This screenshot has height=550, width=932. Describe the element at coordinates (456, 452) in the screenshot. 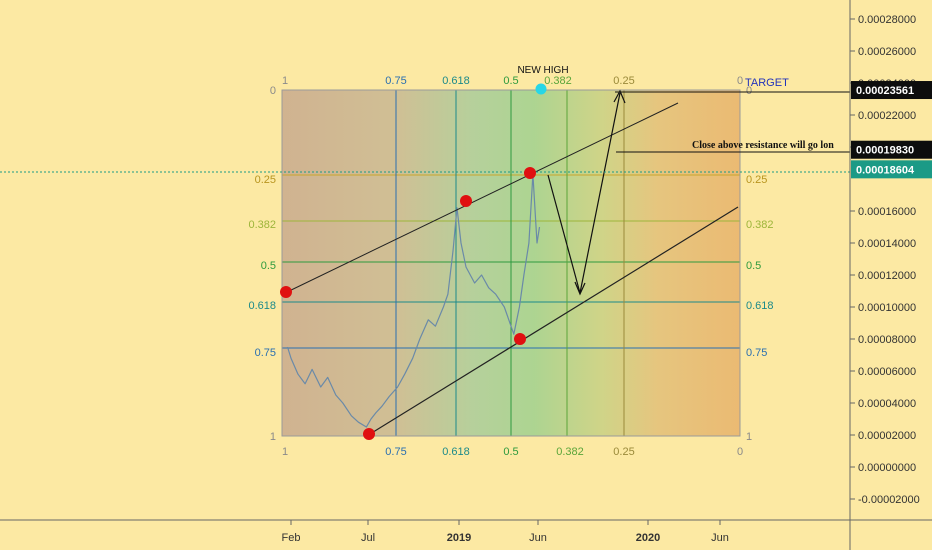

I see `fib-time-label-bottom: 0.618` at that location.